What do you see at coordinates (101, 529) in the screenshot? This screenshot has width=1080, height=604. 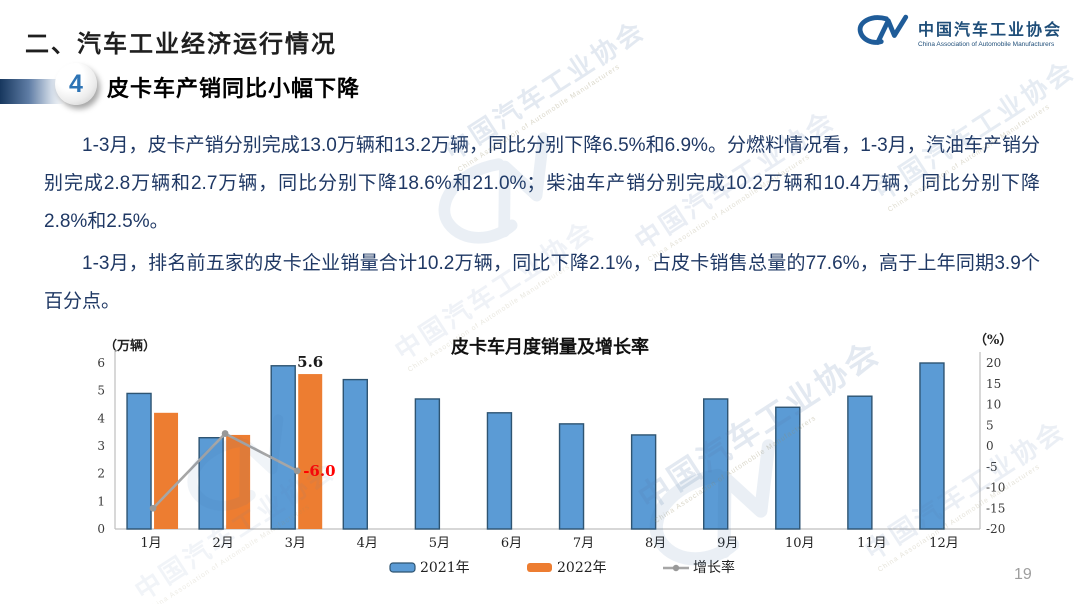 I see `left-axis-tick: 0` at bounding box center [101, 529].